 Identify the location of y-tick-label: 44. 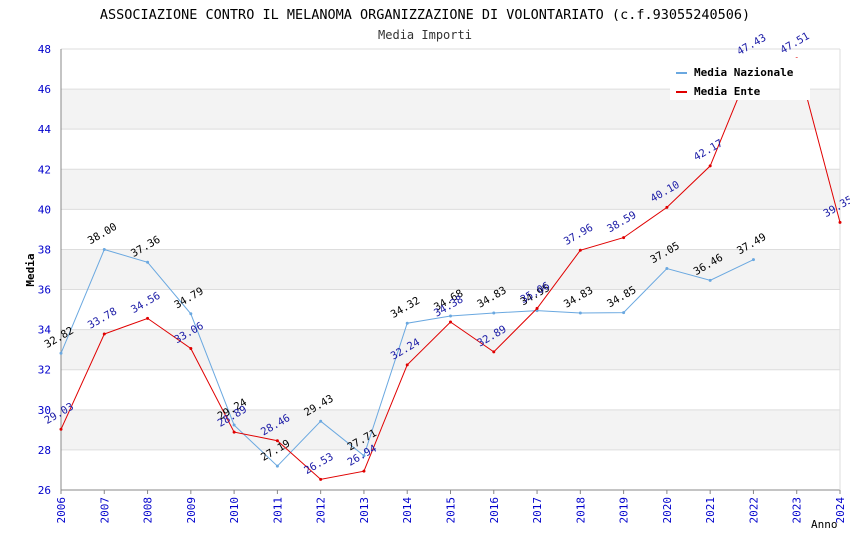
(45, 129).